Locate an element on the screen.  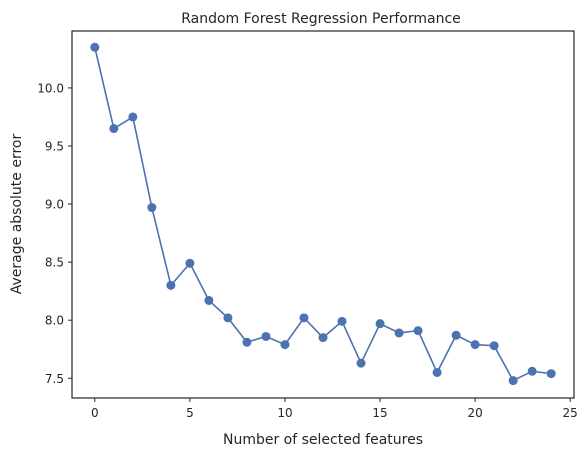
y-tick-label: 10.0 is located at coordinates (50, 88).